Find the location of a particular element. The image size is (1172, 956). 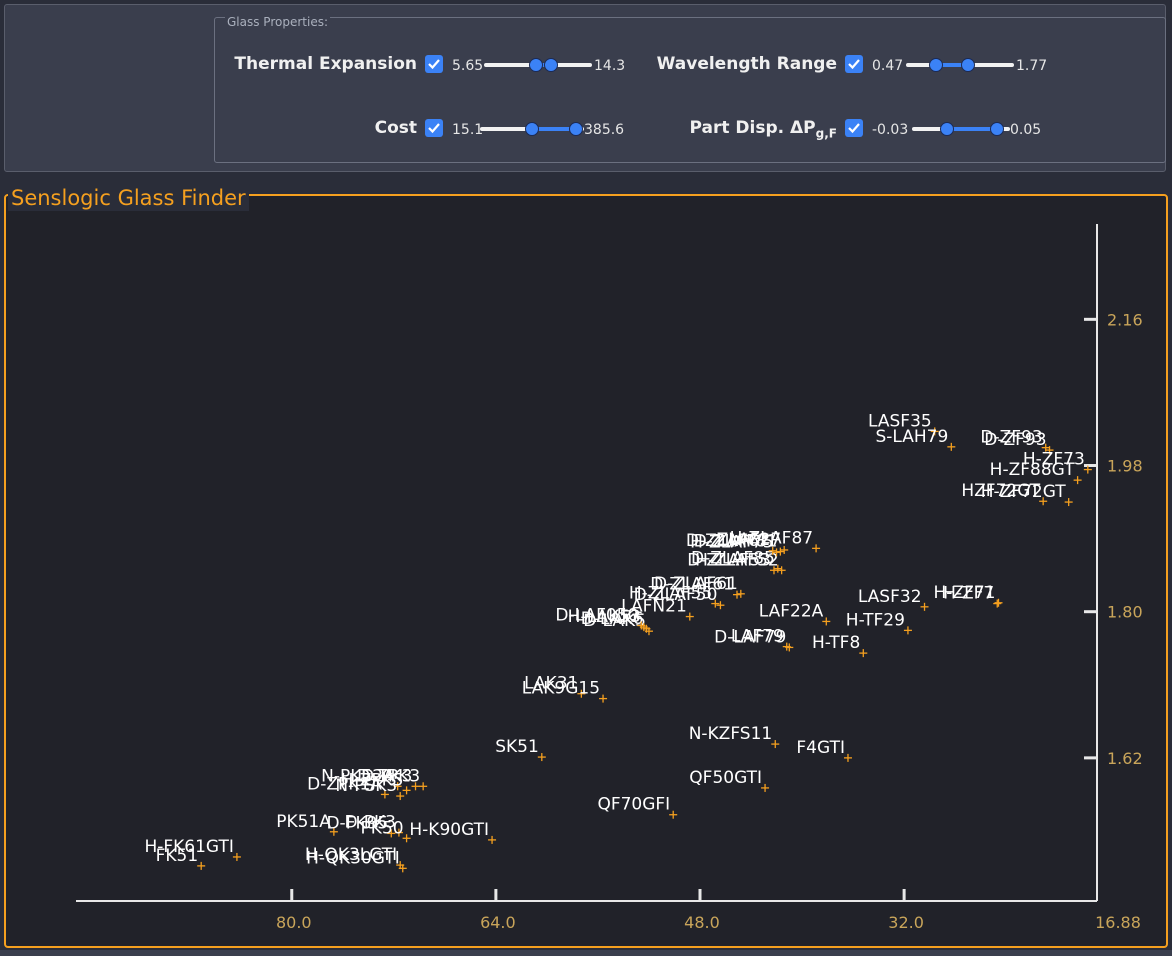

glass-point: SK51 is located at coordinates (520, 749).